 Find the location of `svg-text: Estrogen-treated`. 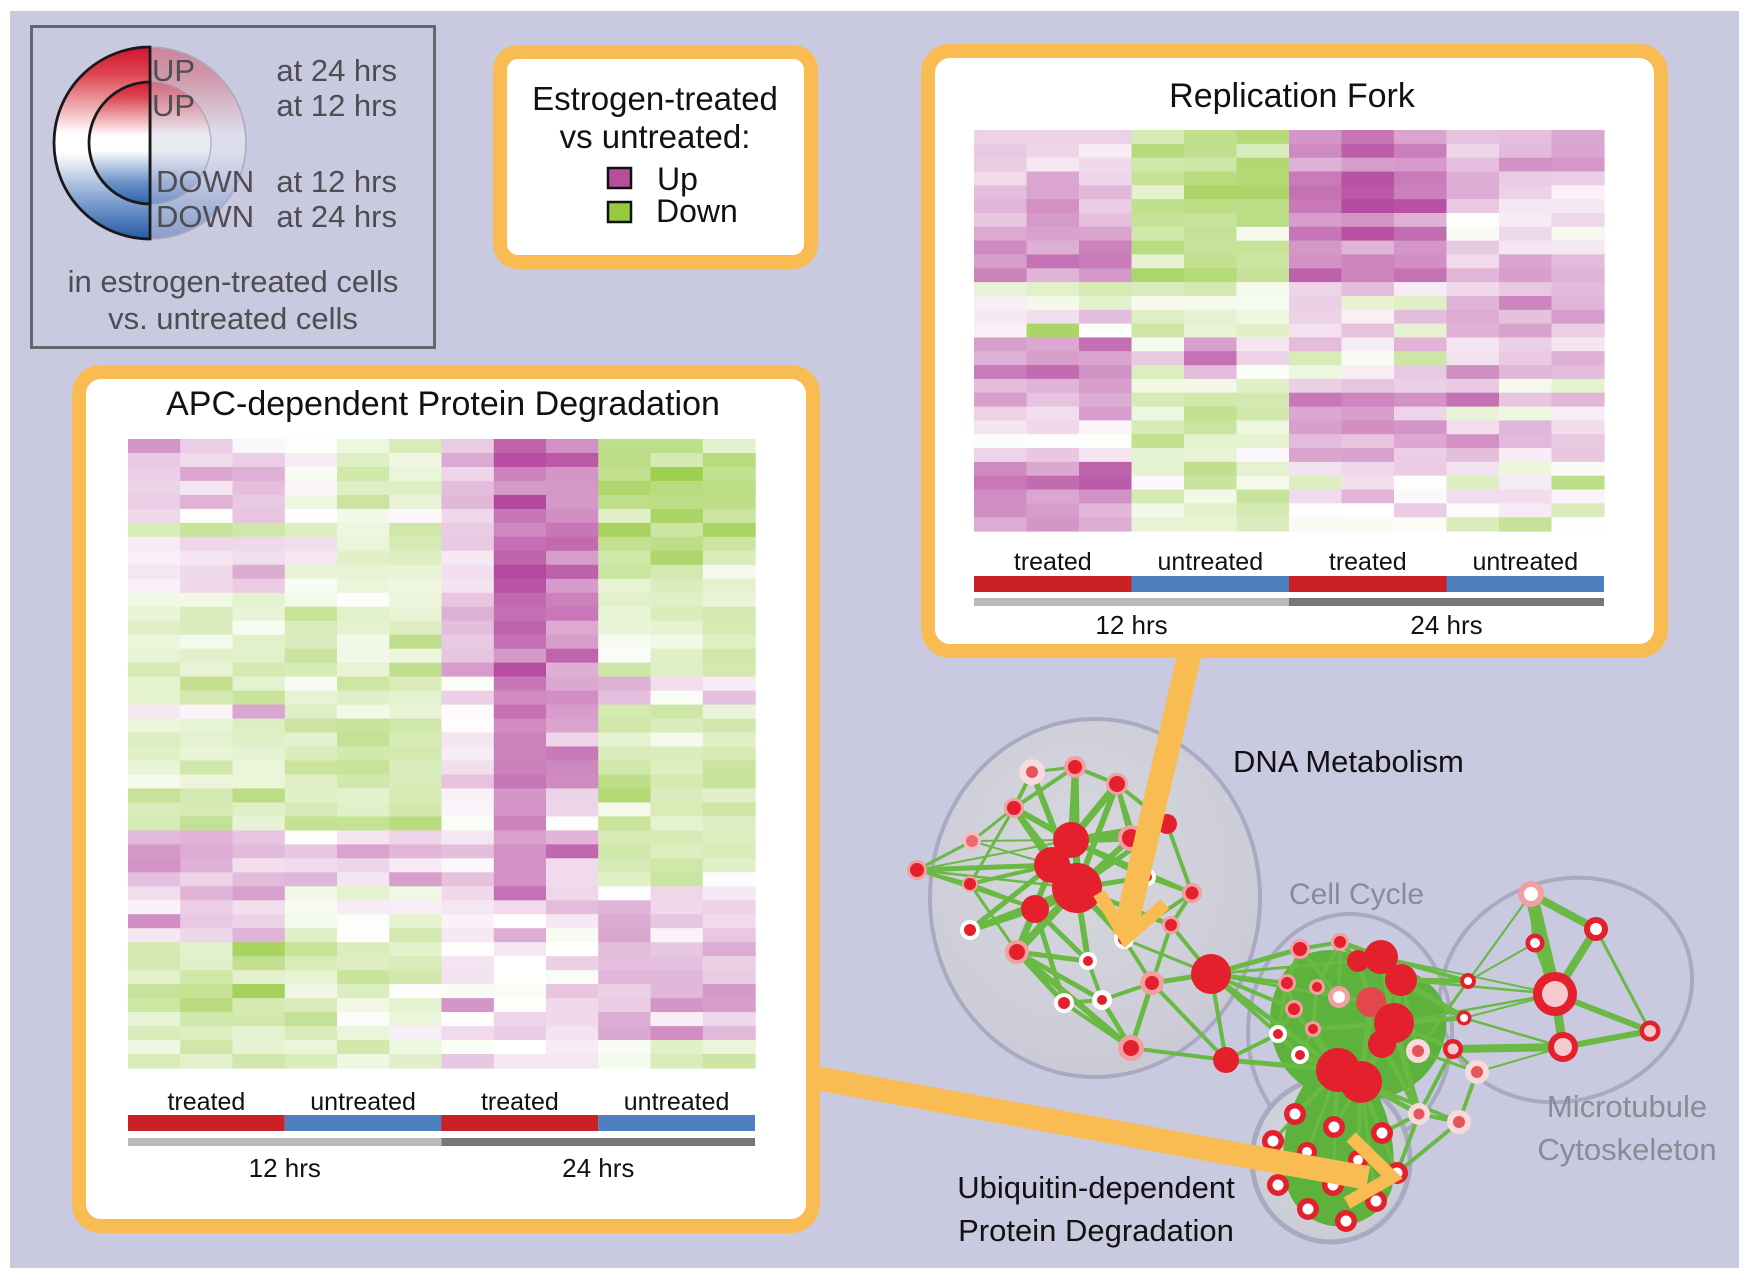

svg-text: Estrogen-treated is located at coordinates (655, 98).